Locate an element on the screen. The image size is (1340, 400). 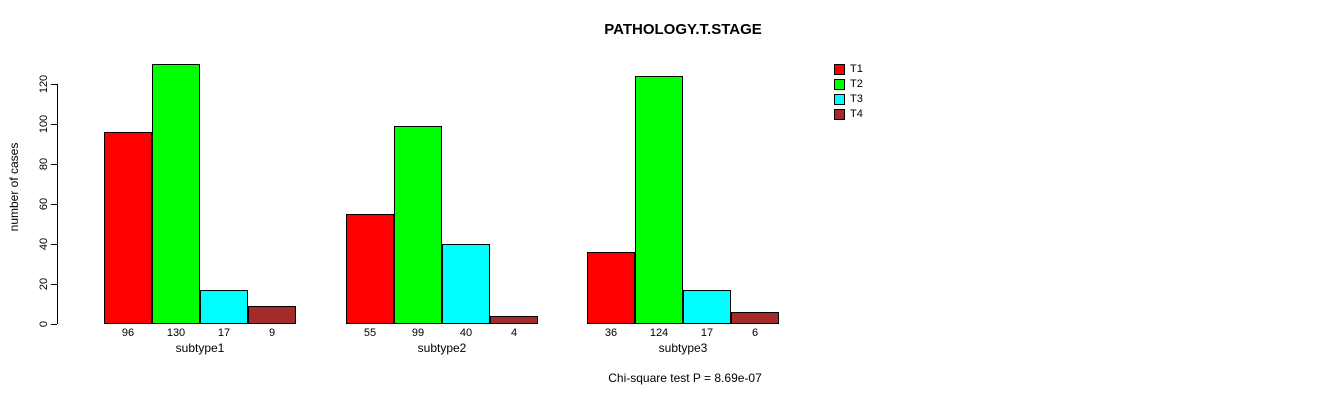
legend-label: T4 is located at coordinates (856, 114).